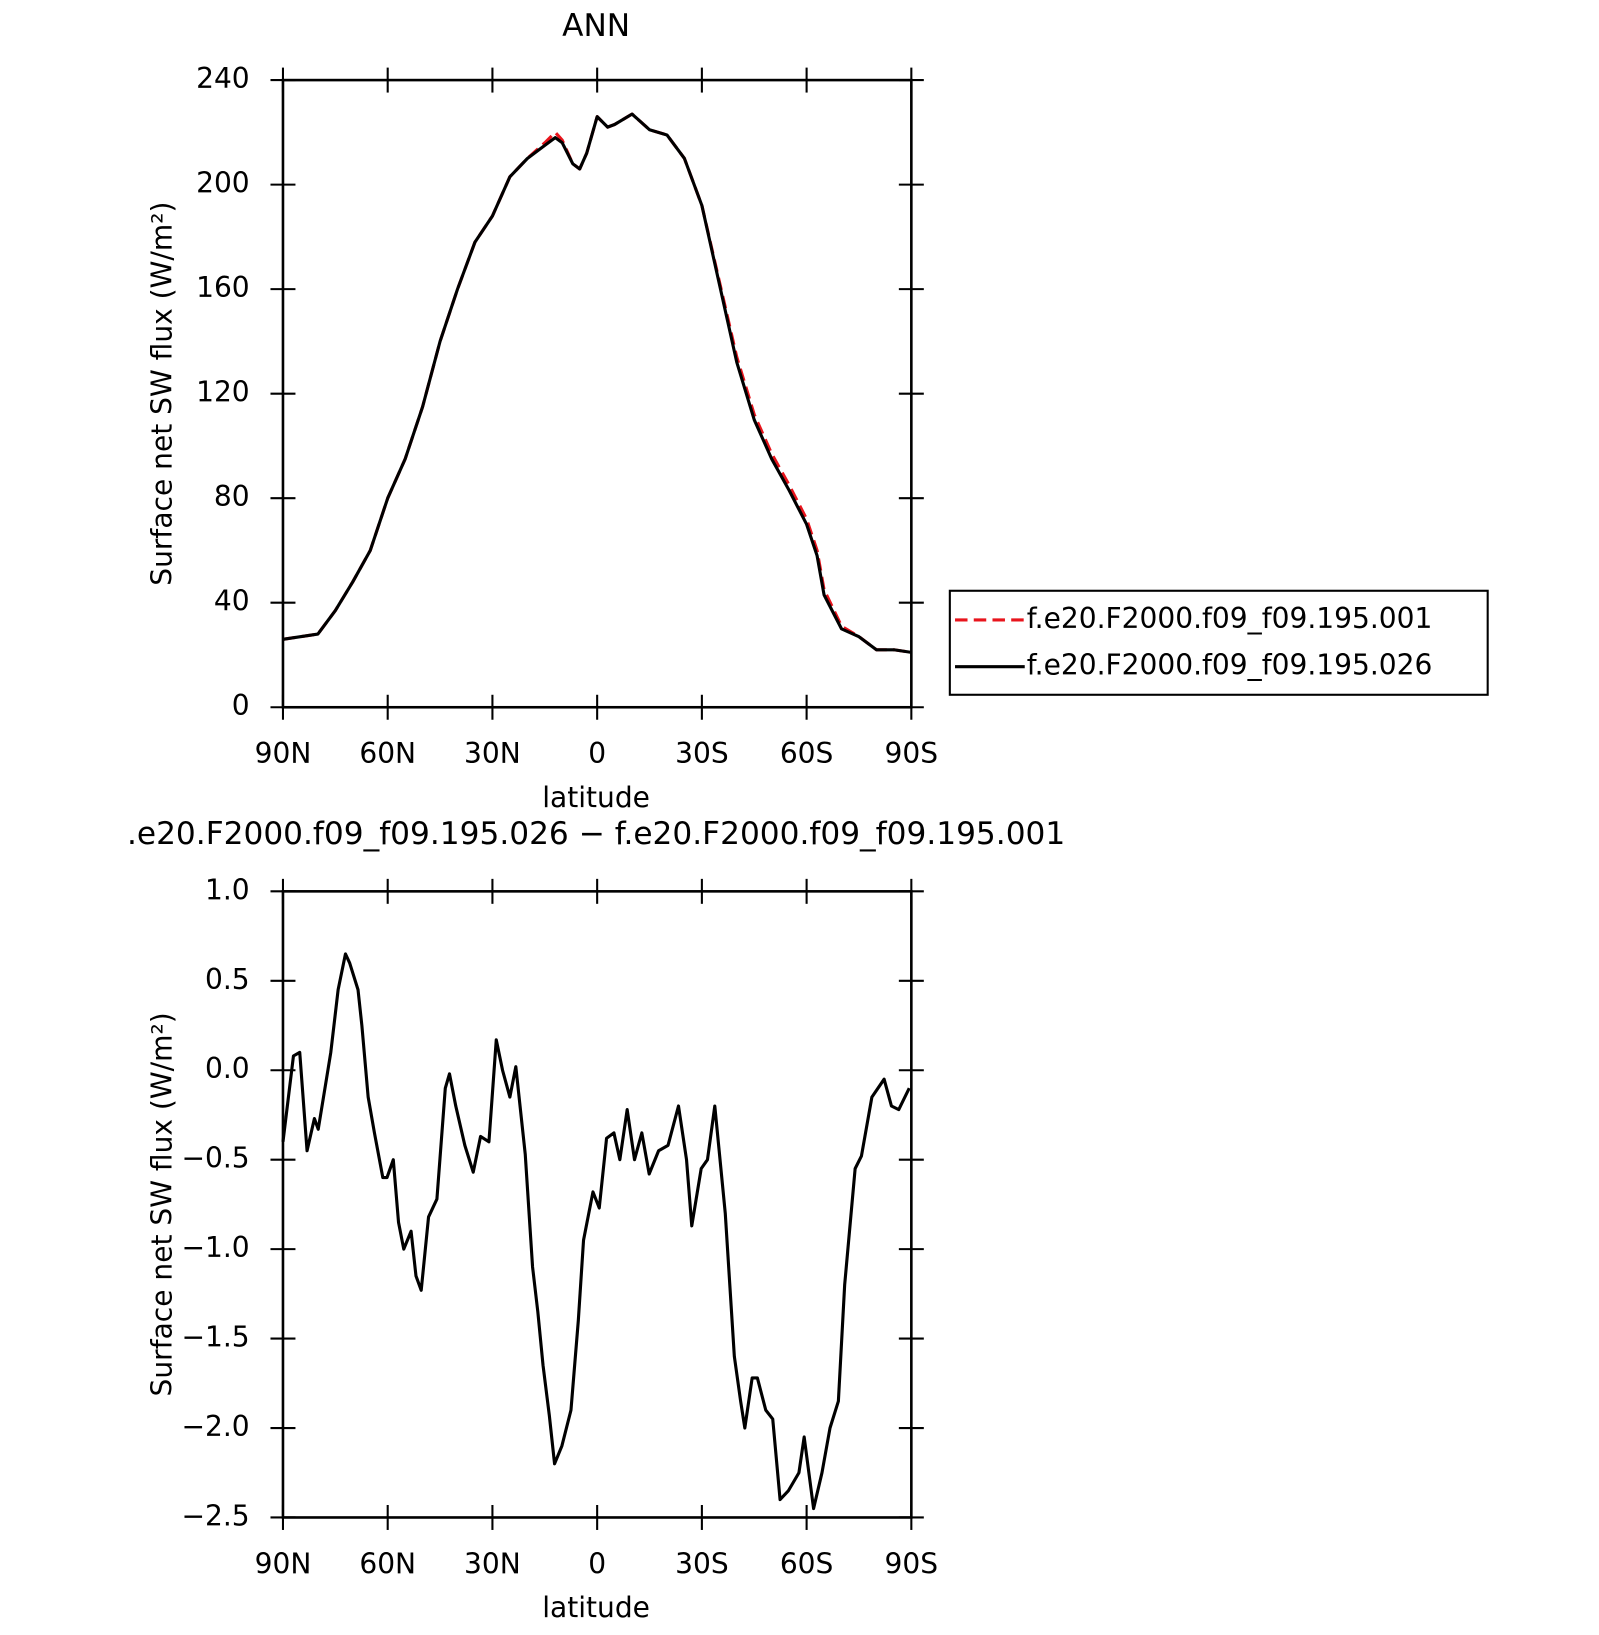 The image size is (1599, 1635). What do you see at coordinates (241, 705) in the screenshot?
I see `y-tick-label: 0` at bounding box center [241, 705].